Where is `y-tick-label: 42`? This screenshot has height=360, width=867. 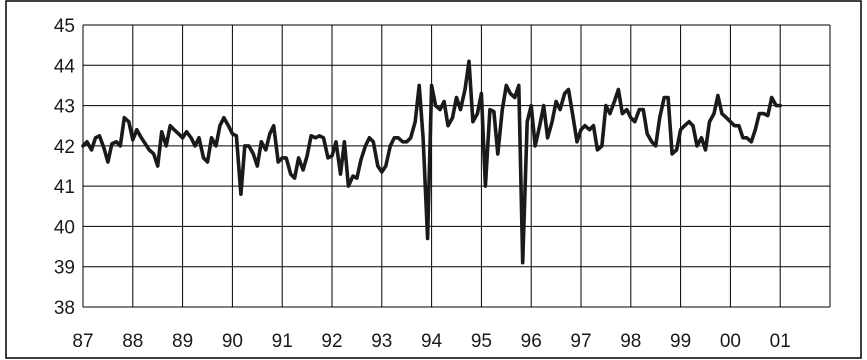
y-tick-label: 42 is located at coordinates (64, 147).